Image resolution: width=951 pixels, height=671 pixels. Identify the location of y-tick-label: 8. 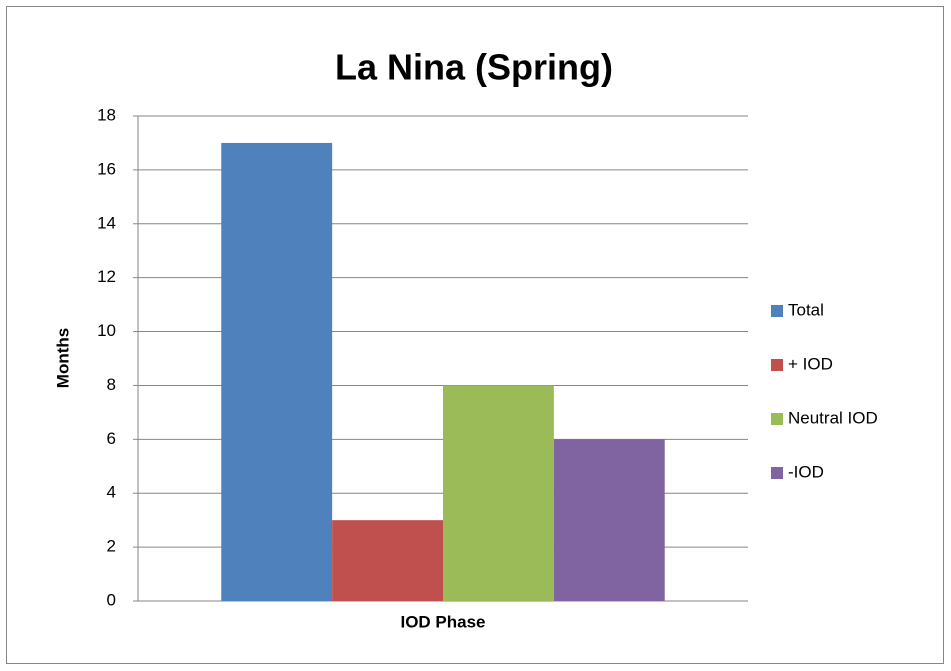
(111, 384).